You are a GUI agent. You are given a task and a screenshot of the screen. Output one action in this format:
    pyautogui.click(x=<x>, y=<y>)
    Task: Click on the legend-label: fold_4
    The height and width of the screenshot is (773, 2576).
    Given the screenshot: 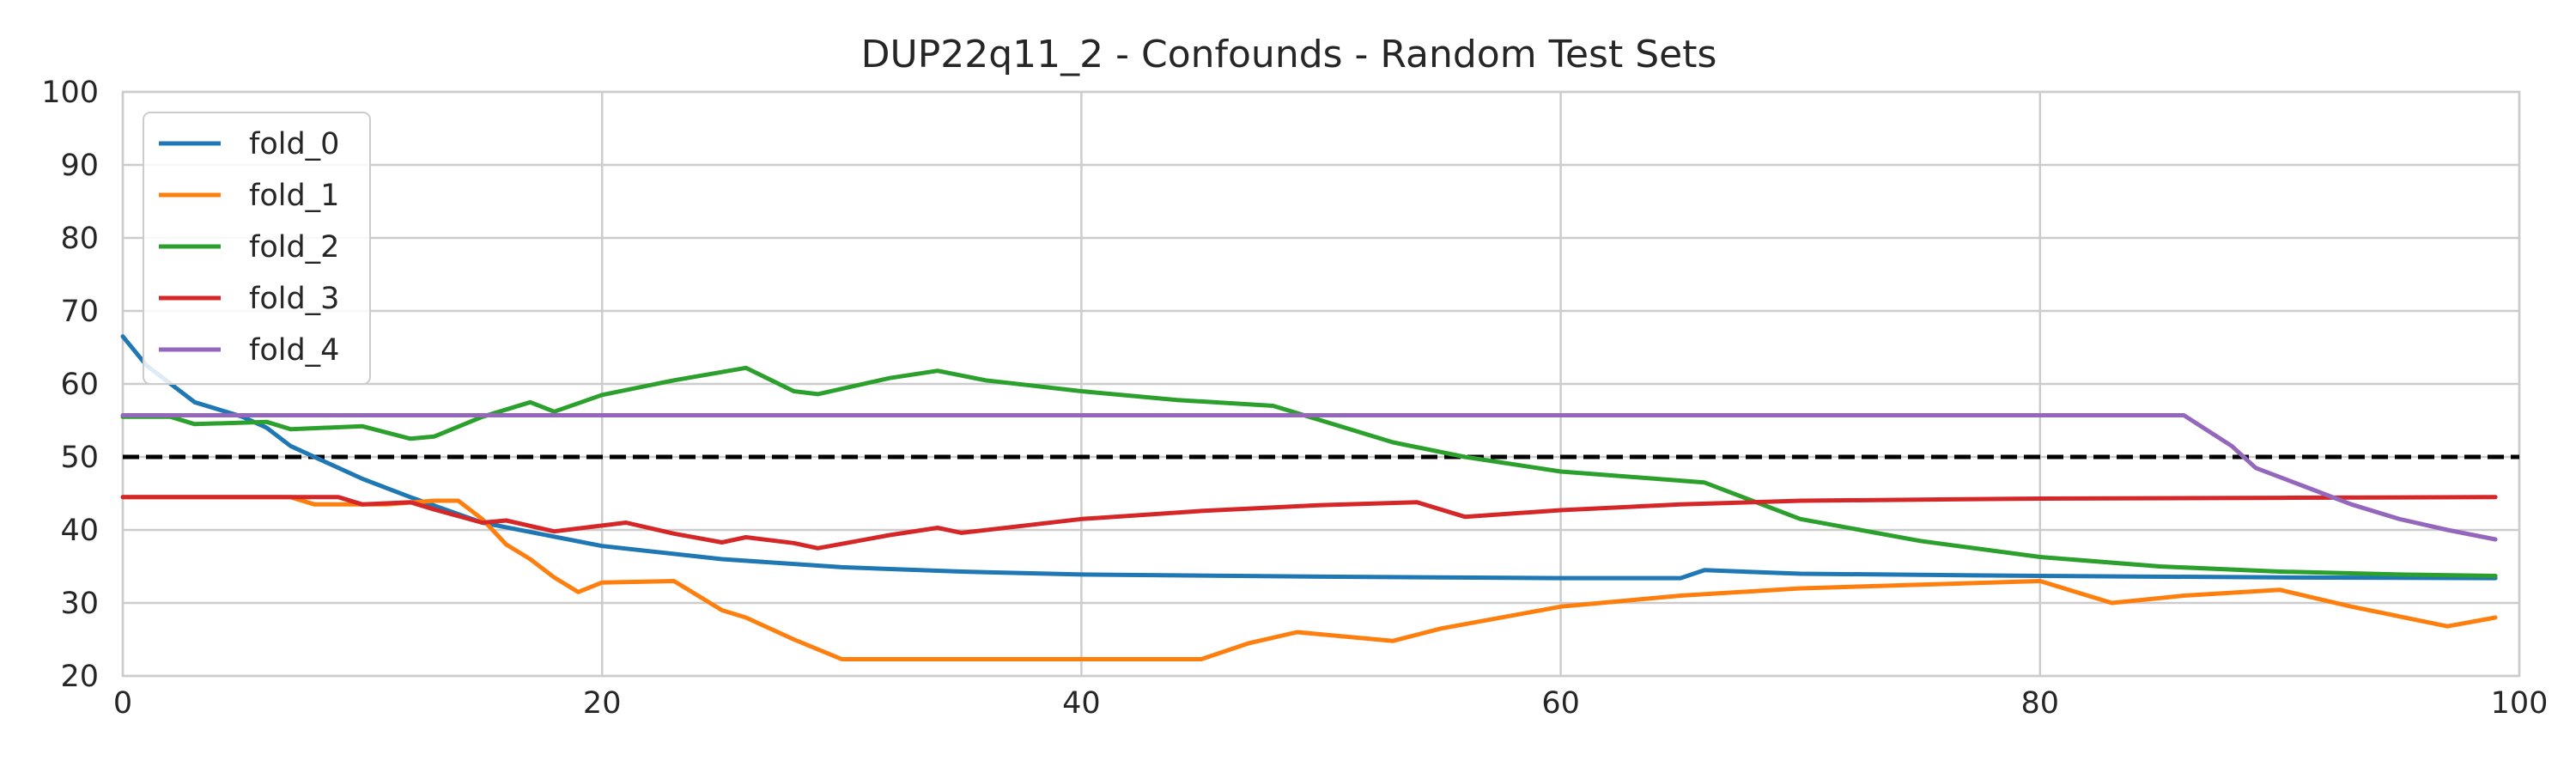 What is the action you would take?
    pyautogui.click(x=294, y=350)
    